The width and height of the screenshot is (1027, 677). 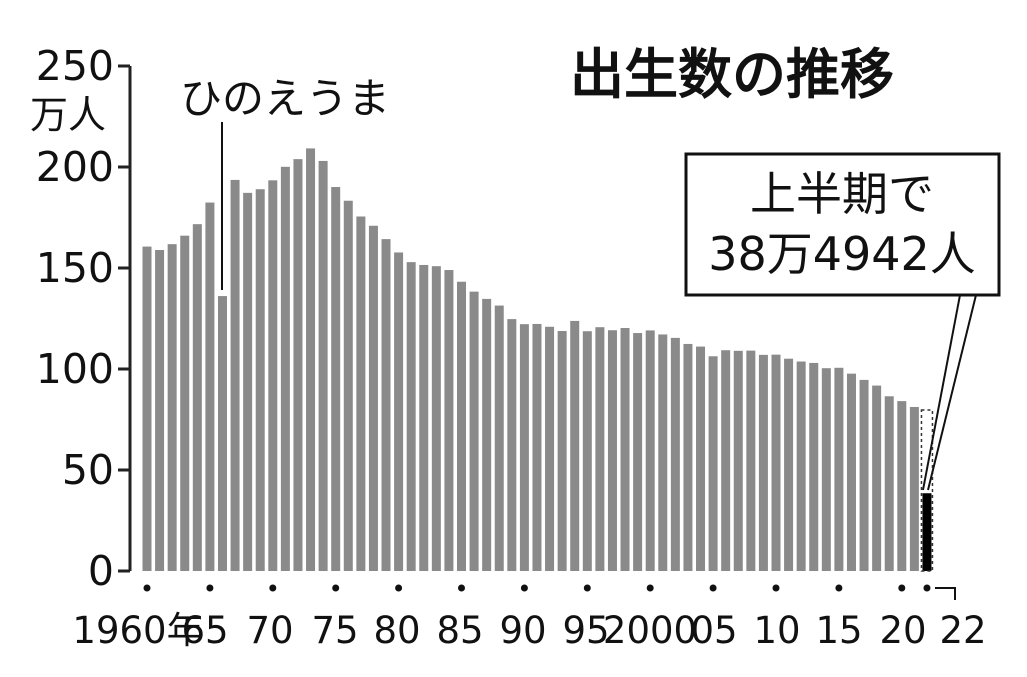 What do you see at coordinates (945, 593) in the screenshot?
I see `x-label-22-bracket` at bounding box center [945, 593].